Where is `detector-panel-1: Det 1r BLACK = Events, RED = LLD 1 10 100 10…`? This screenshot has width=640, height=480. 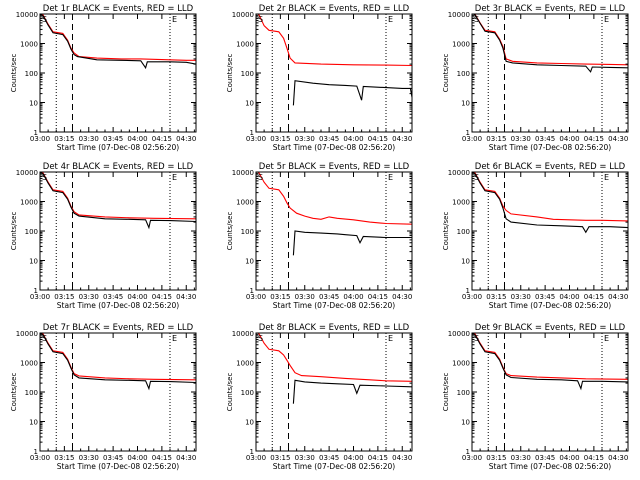 detector-panel-1: Det 1r BLACK = Events, RED = LLD 1 10 100 10… is located at coordinates (103, 78).